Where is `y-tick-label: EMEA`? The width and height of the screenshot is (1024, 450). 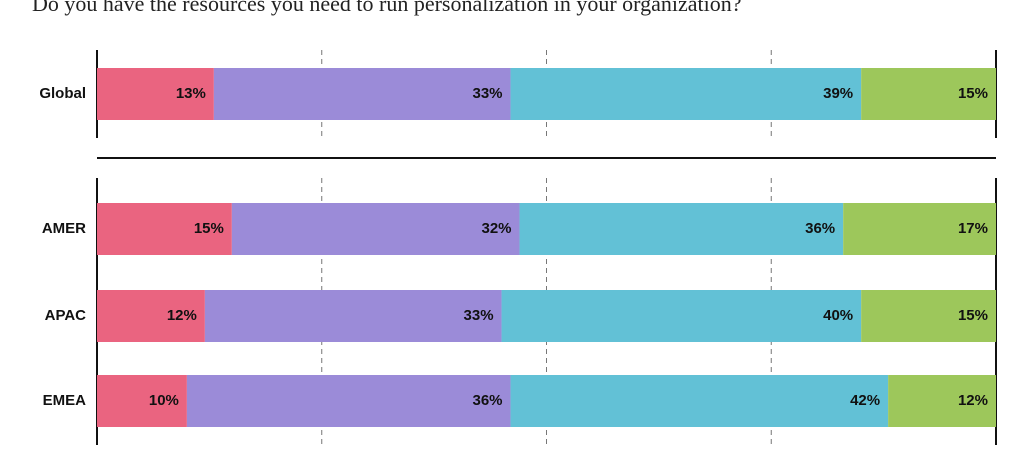
y-tick-label: EMEA is located at coordinates (65, 400).